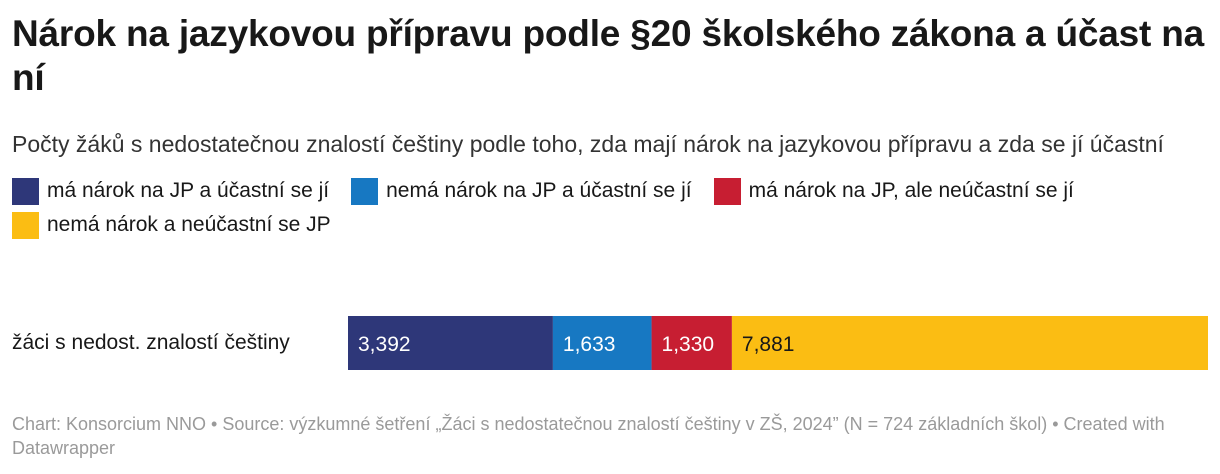 The width and height of the screenshot is (1220, 474). Describe the element at coordinates (688, 344) in the screenshot. I see `bar-value-label-3: 1,330` at that location.